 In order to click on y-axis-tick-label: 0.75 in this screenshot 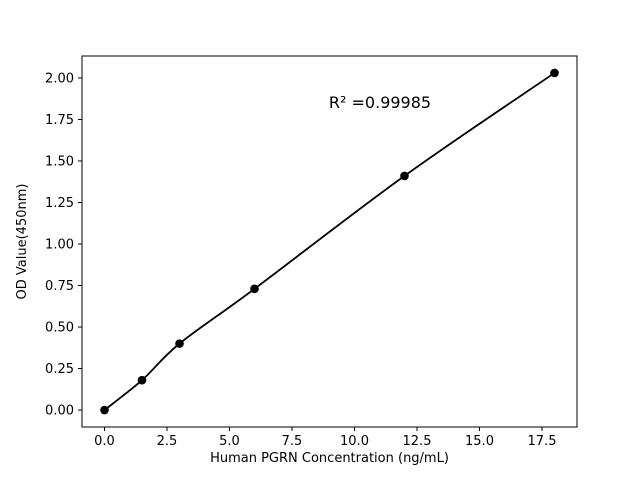, I will do `click(59, 286)`.